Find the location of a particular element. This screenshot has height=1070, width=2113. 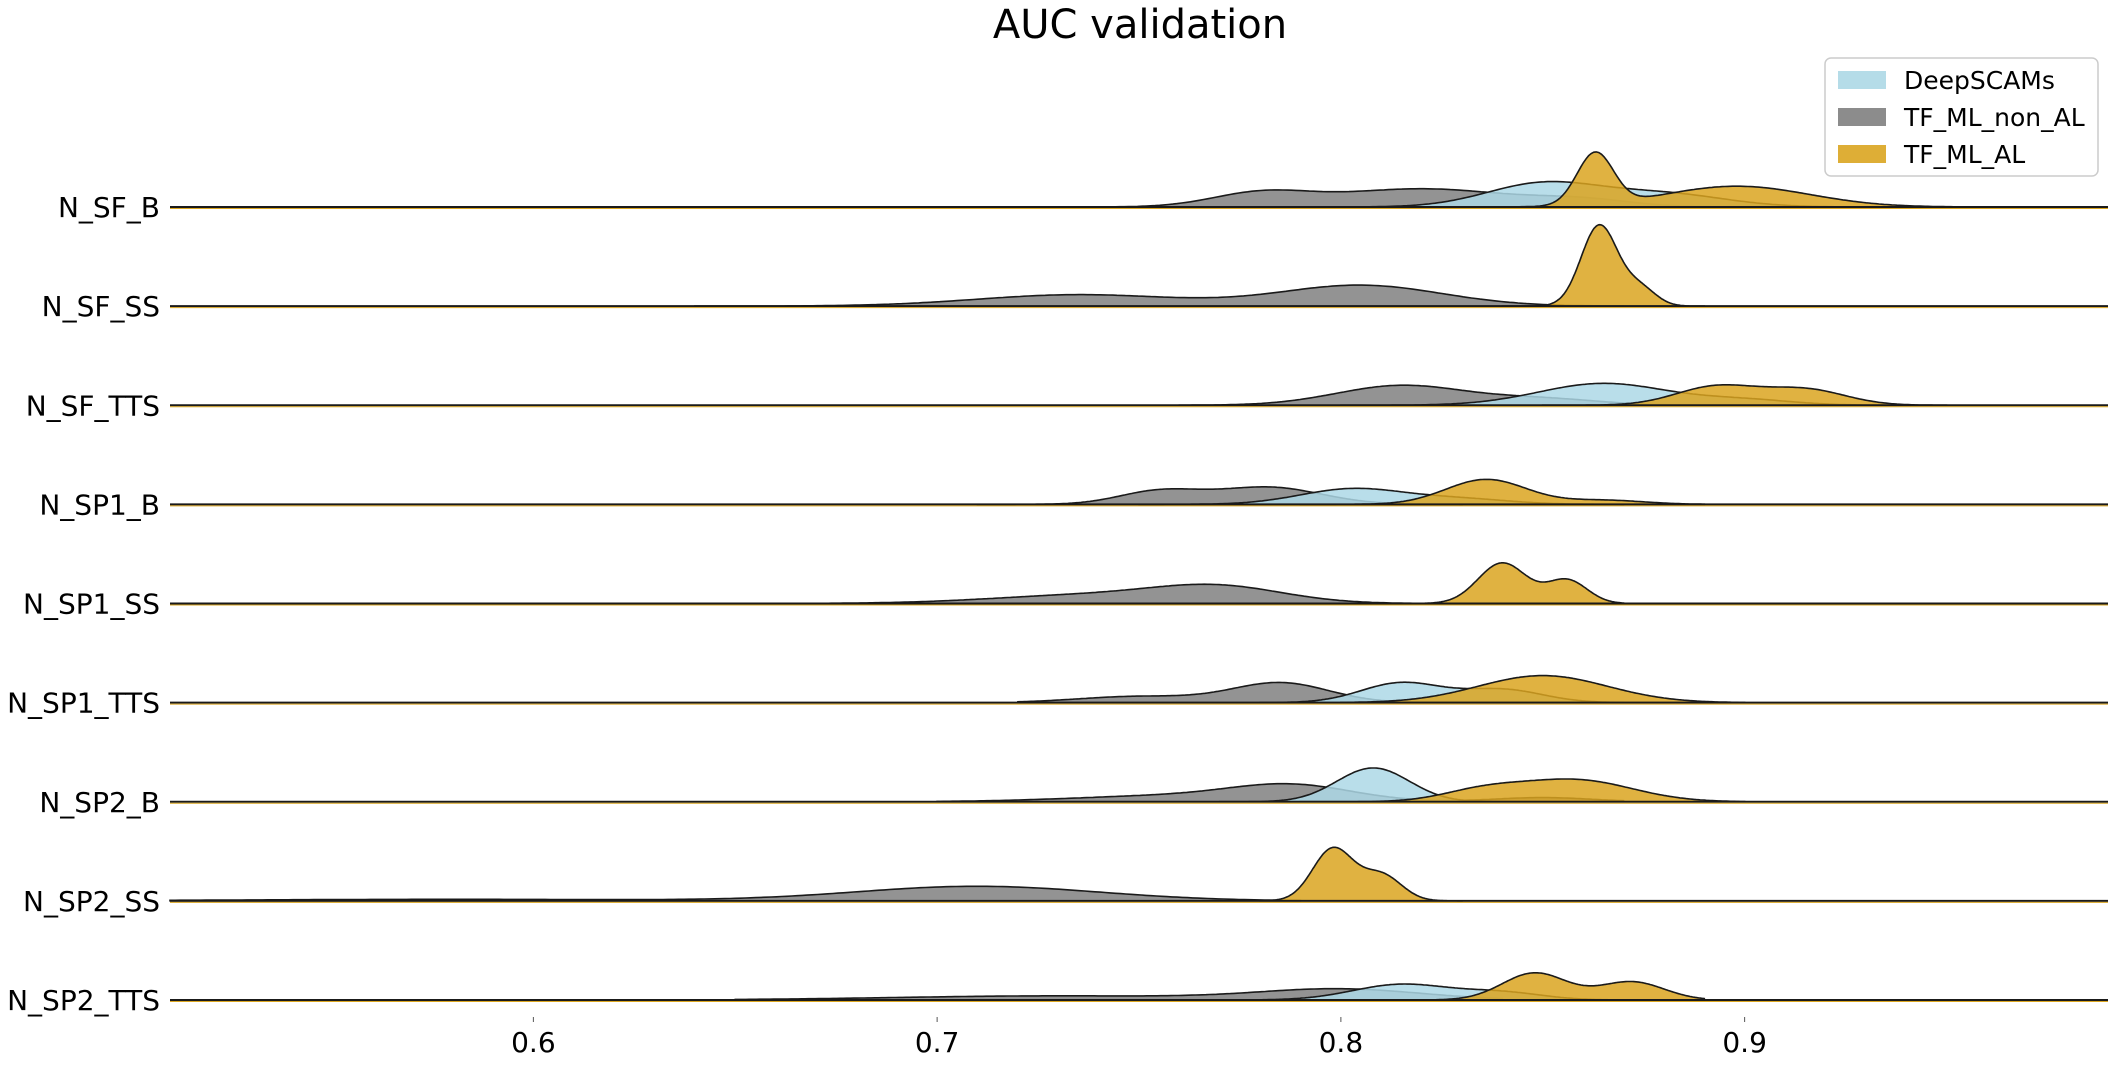

legend-swatch-deepscams is located at coordinates (1862, 80).